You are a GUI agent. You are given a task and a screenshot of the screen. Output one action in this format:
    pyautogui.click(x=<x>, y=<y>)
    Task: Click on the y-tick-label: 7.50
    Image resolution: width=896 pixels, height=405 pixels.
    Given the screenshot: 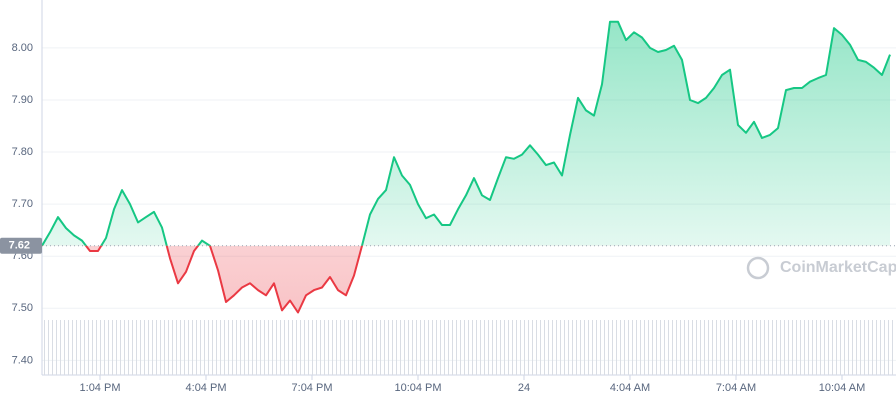 What is the action you would take?
    pyautogui.click(x=22, y=308)
    